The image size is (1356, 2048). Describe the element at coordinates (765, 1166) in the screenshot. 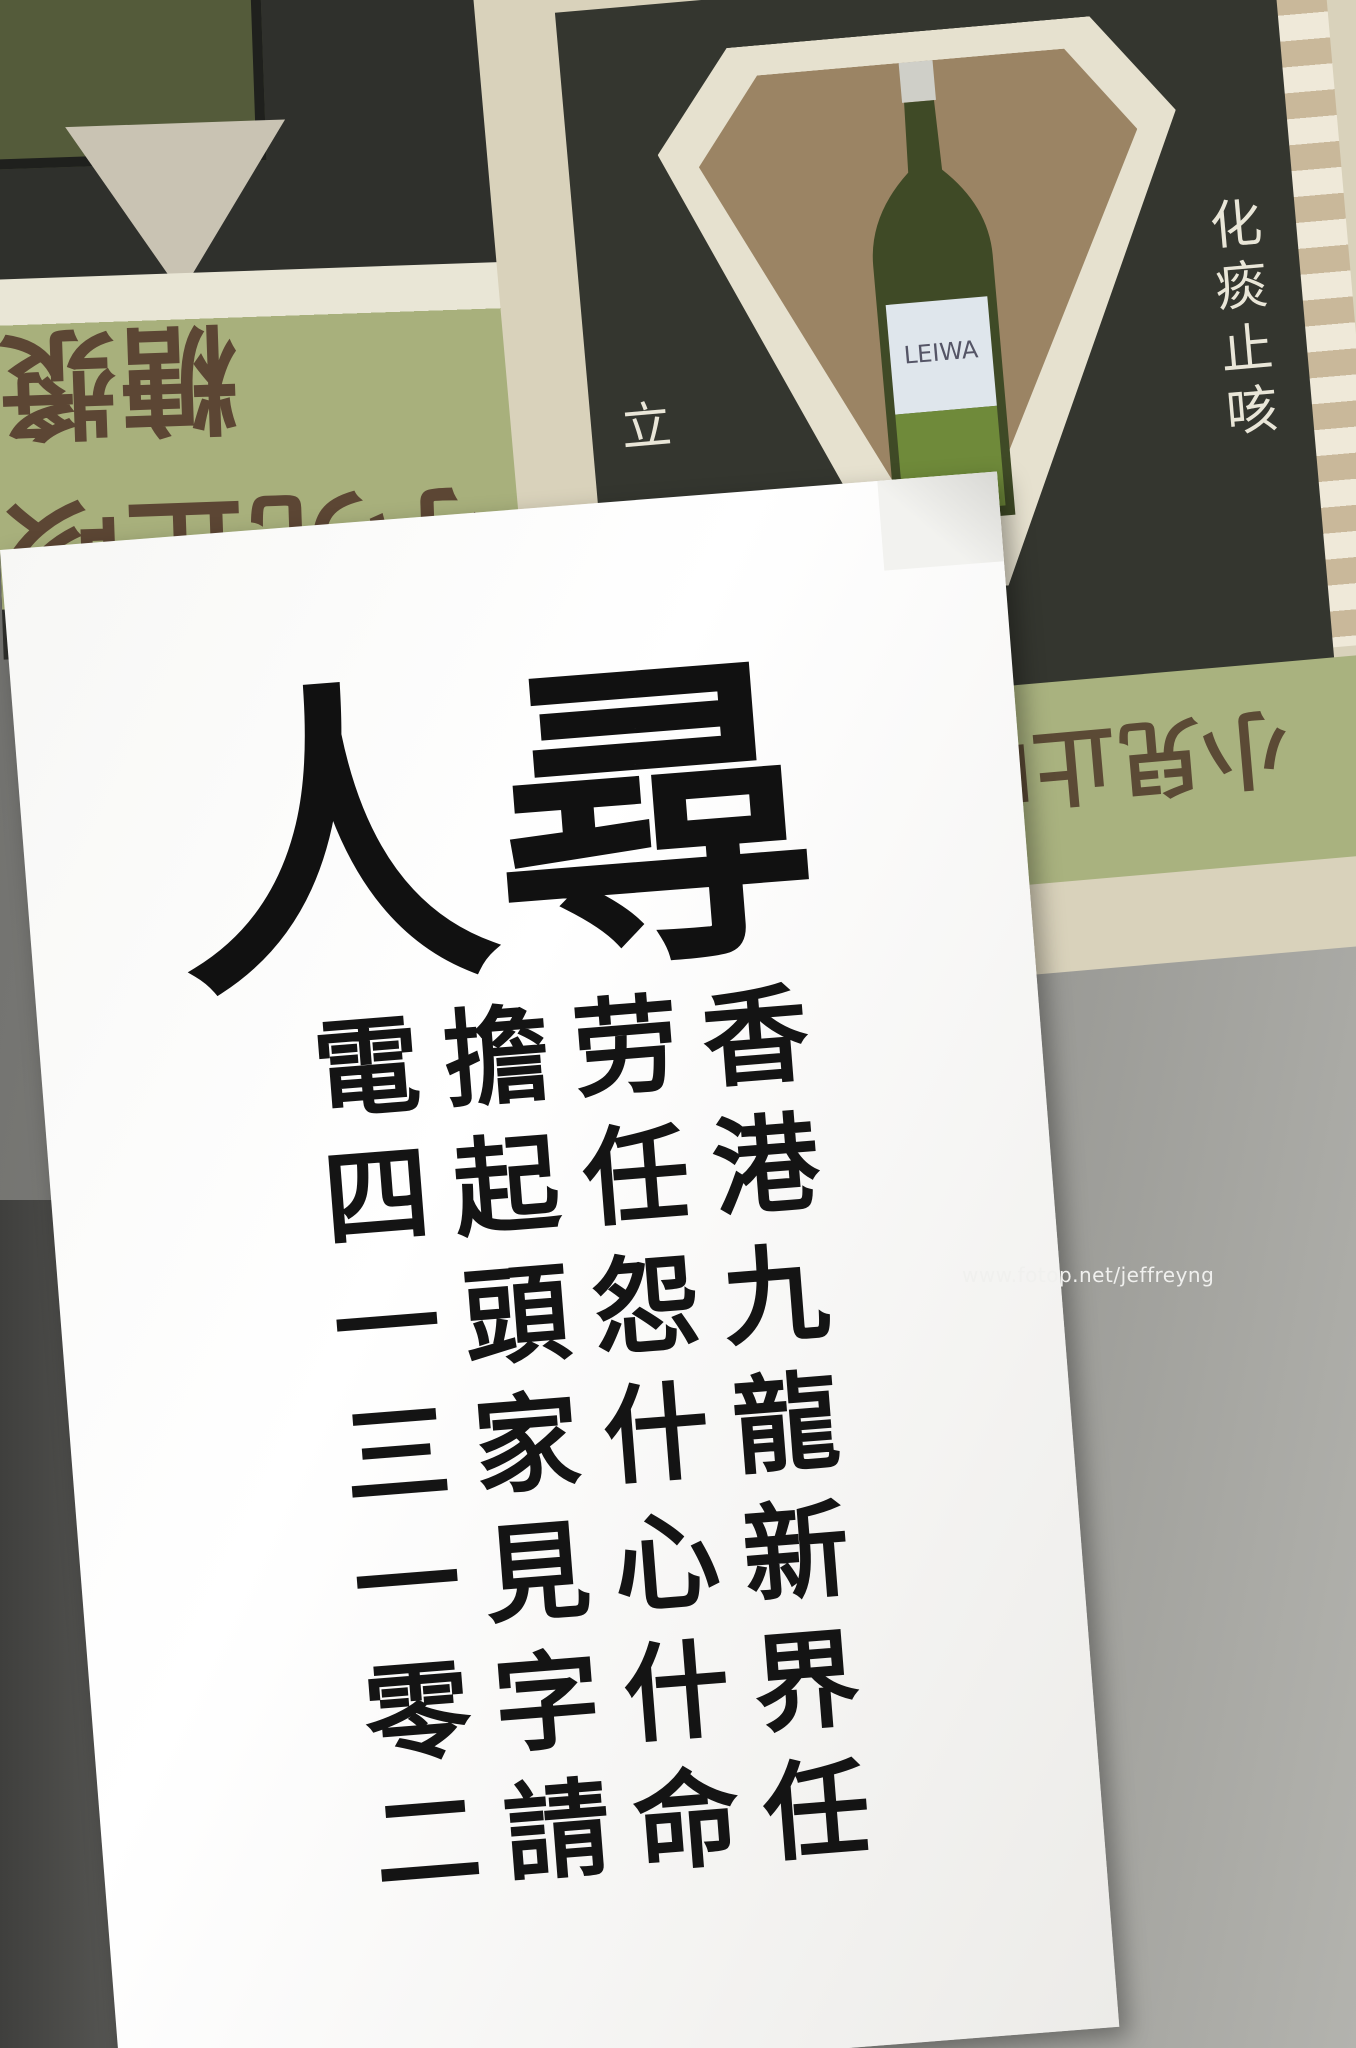

I see `notice-character: 港` at that location.